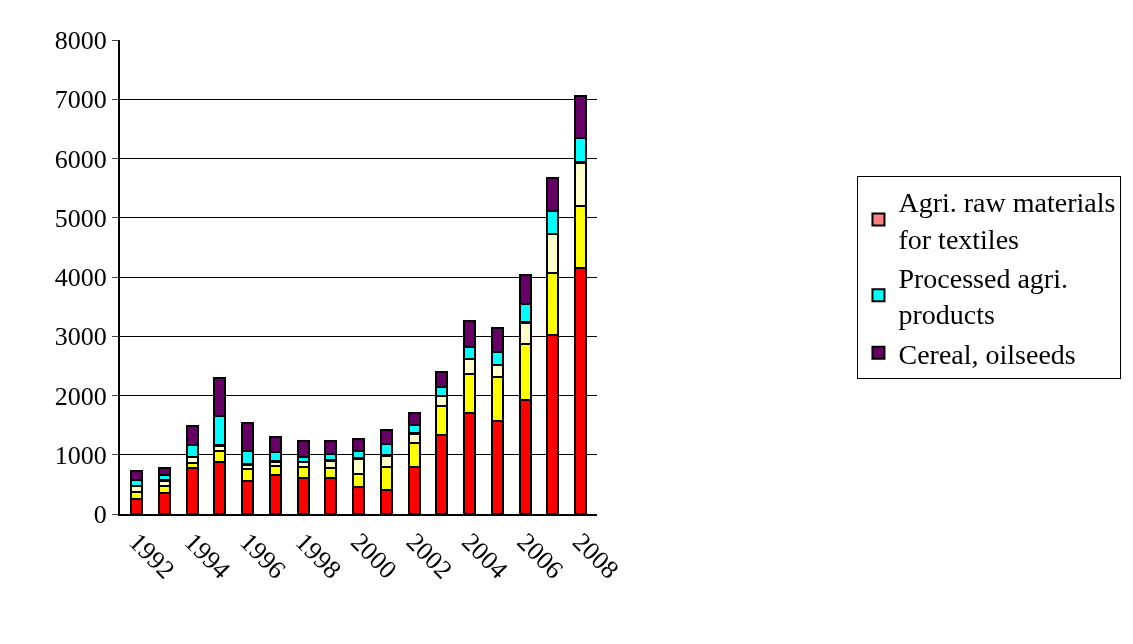  What do you see at coordinates (100, 515) in the screenshot?
I see `y-tick-label: 0` at bounding box center [100, 515].